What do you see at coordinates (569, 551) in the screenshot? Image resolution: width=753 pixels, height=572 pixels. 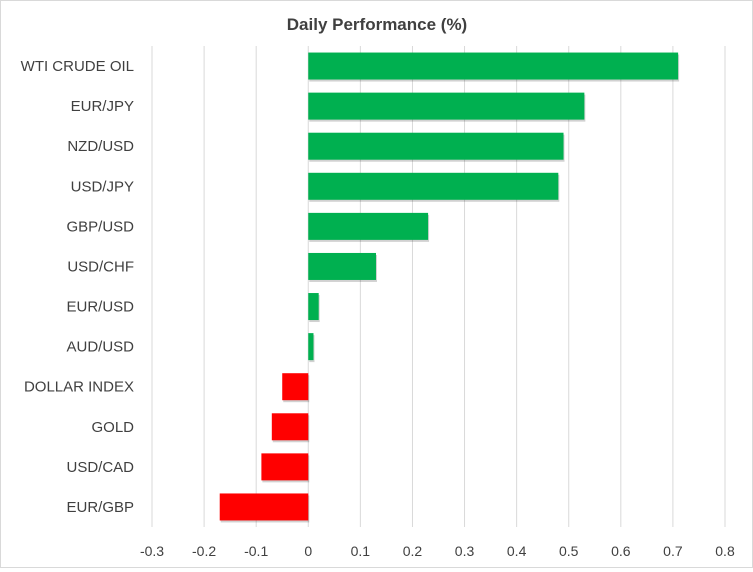 I see `x-tick-label: 0.5` at bounding box center [569, 551].